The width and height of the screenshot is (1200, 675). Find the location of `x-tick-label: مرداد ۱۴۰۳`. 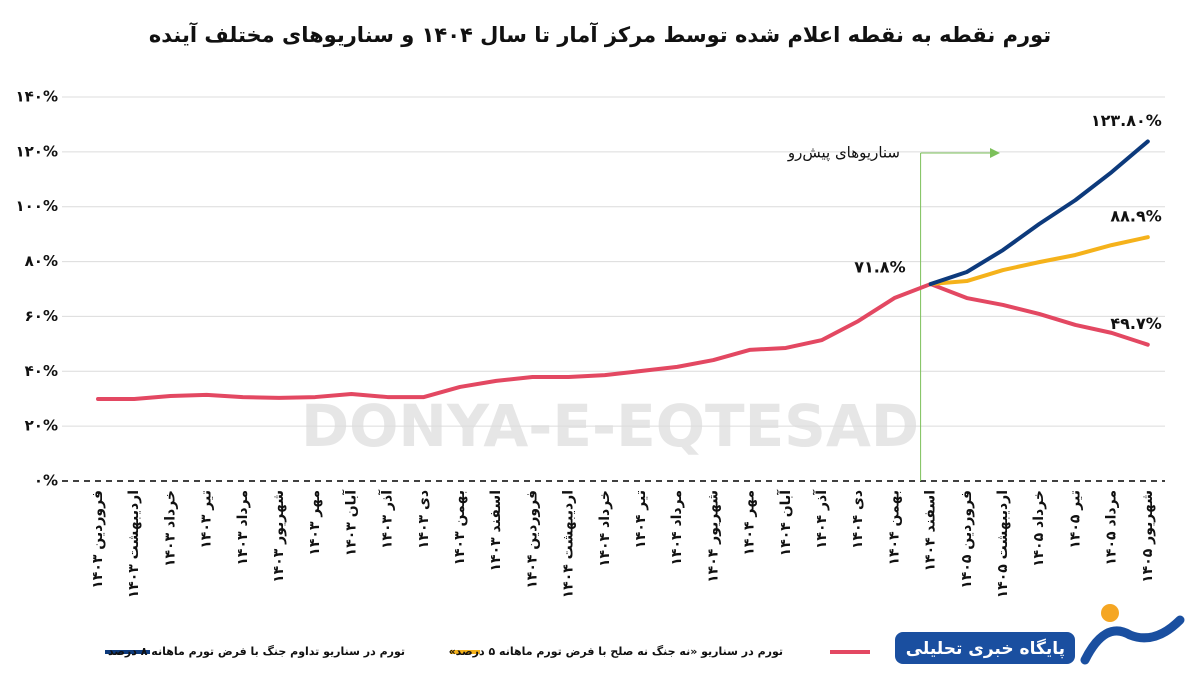

x-tick-label: مرداد ۱۴۰۳ is located at coordinates (243, 528).